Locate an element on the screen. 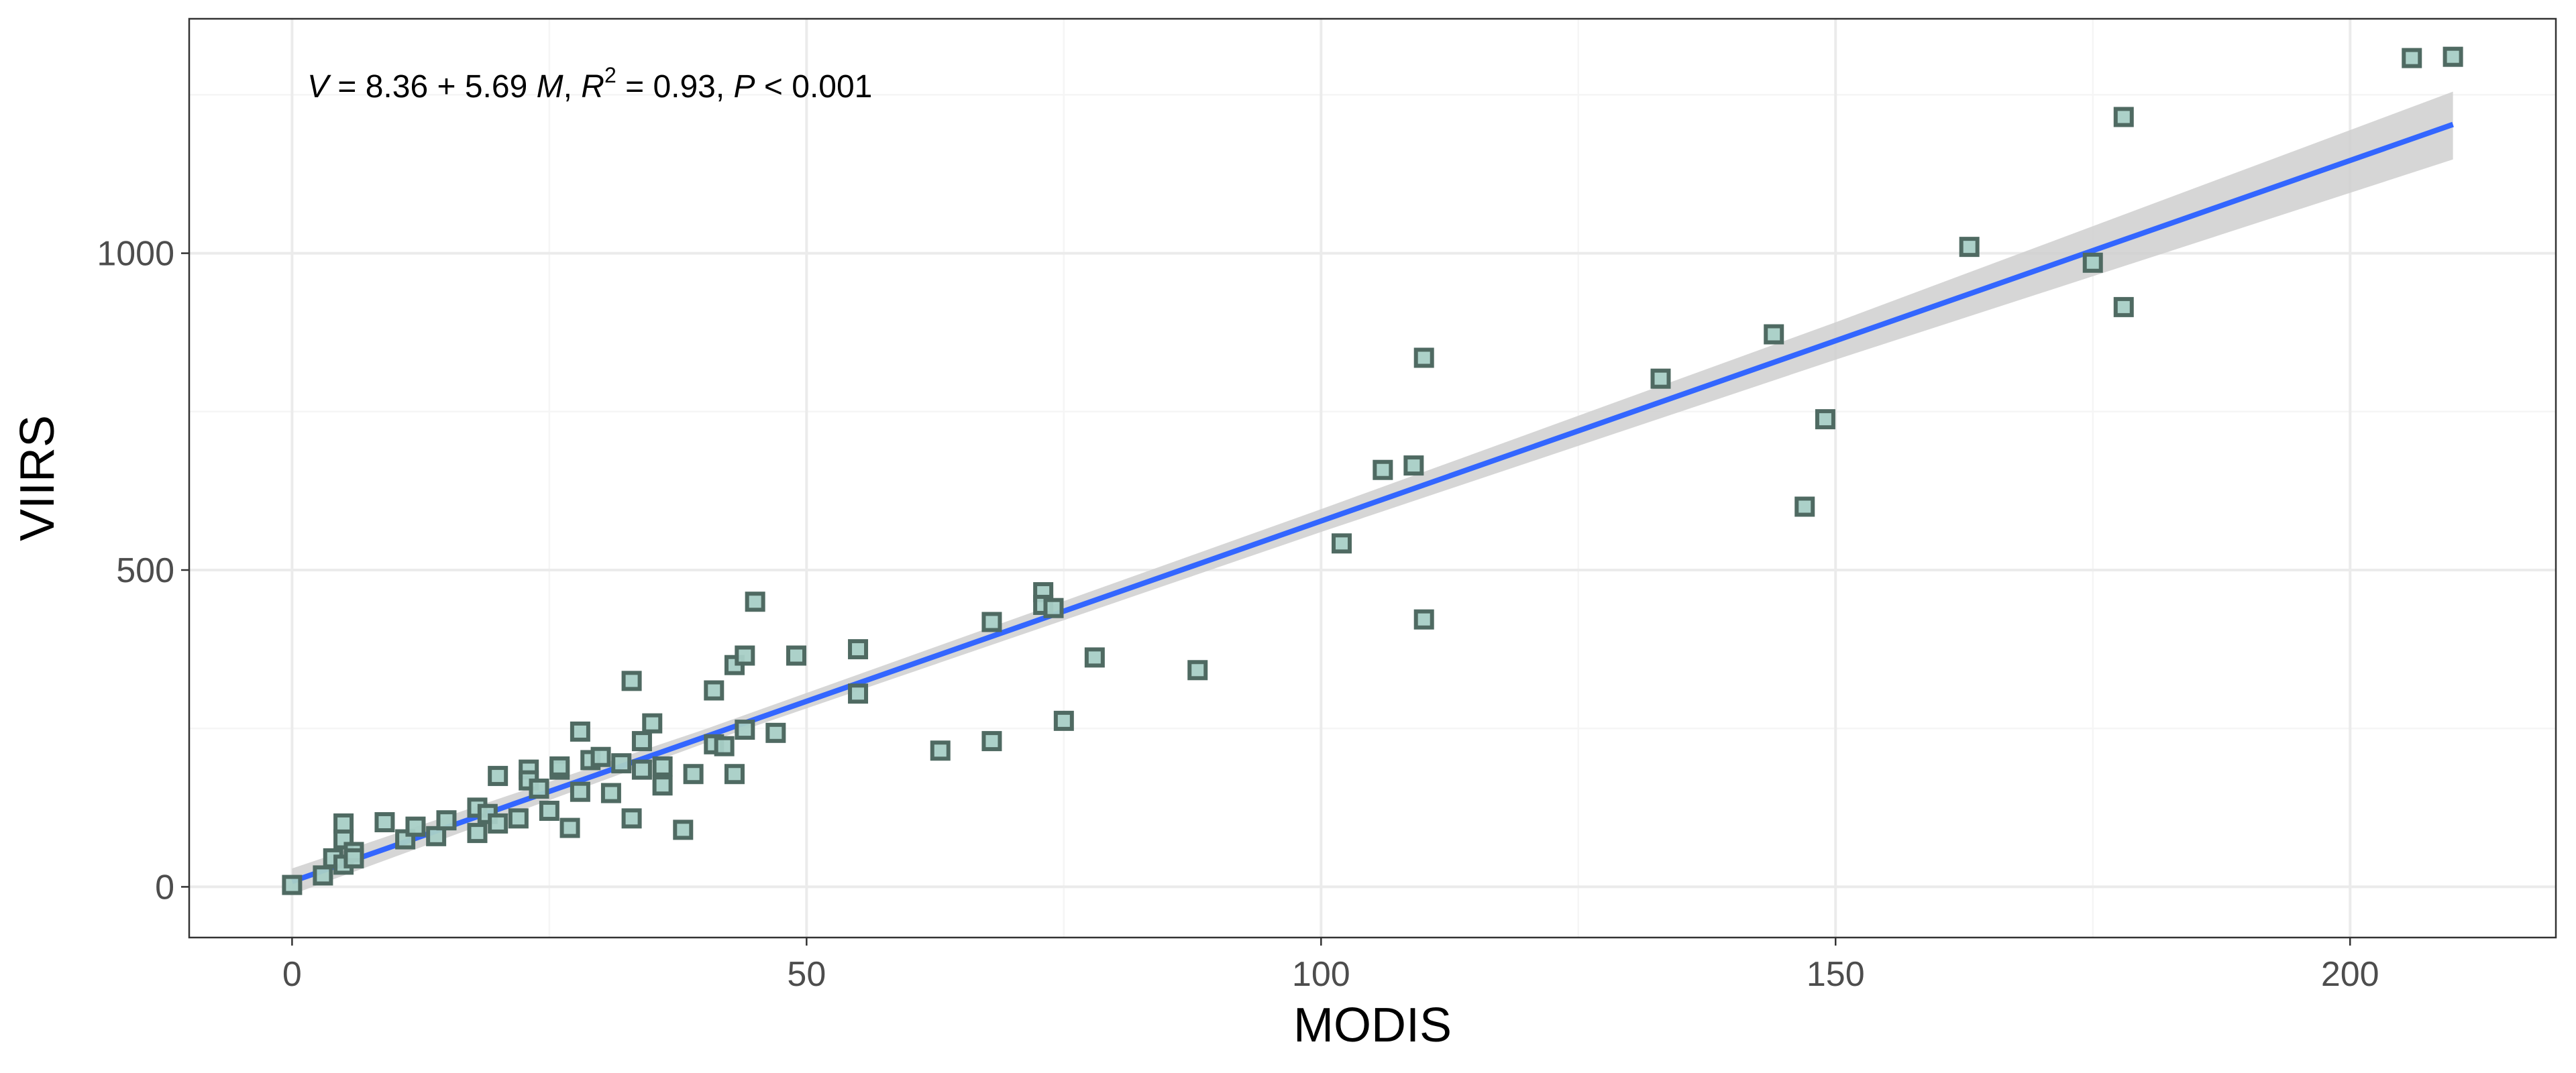  annotation-eq: = 8.36 + 5.69 is located at coordinates (433, 87).